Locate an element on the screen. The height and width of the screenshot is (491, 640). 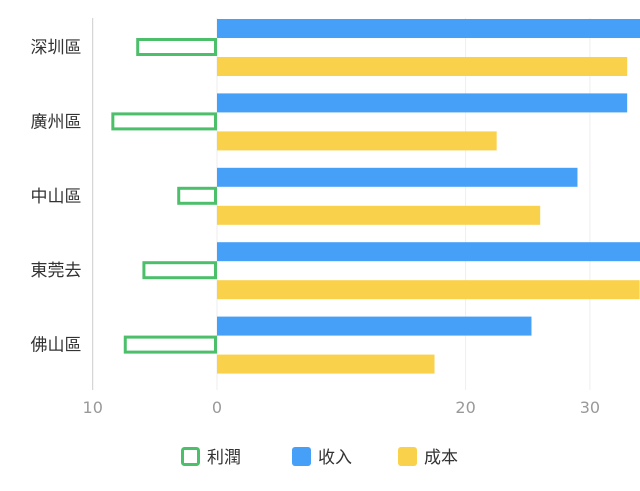
category-label-4: 佛山區 is located at coordinates (56, 346).